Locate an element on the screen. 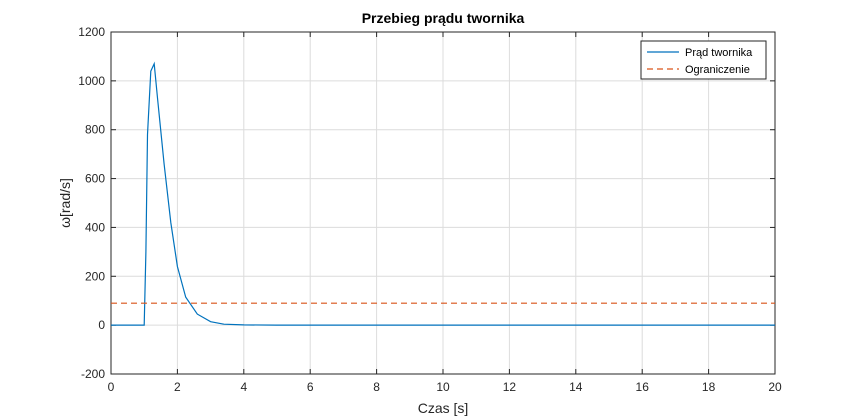  x-tick-label: 20 is located at coordinates (775, 387).